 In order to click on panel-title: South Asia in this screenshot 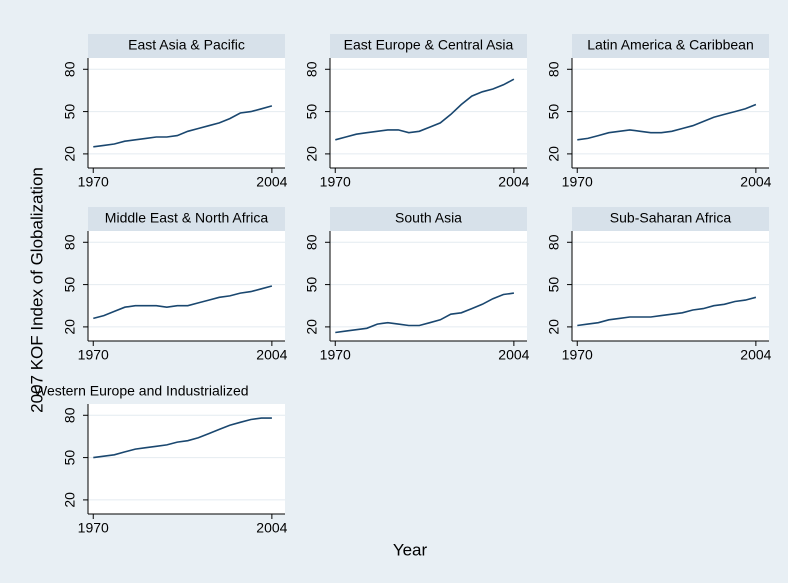, I will do `click(428, 218)`.